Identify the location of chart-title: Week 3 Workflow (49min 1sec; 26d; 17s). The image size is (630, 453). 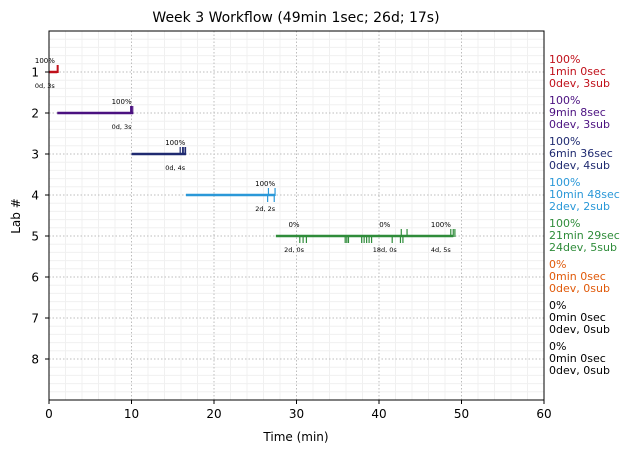
(295, 18).